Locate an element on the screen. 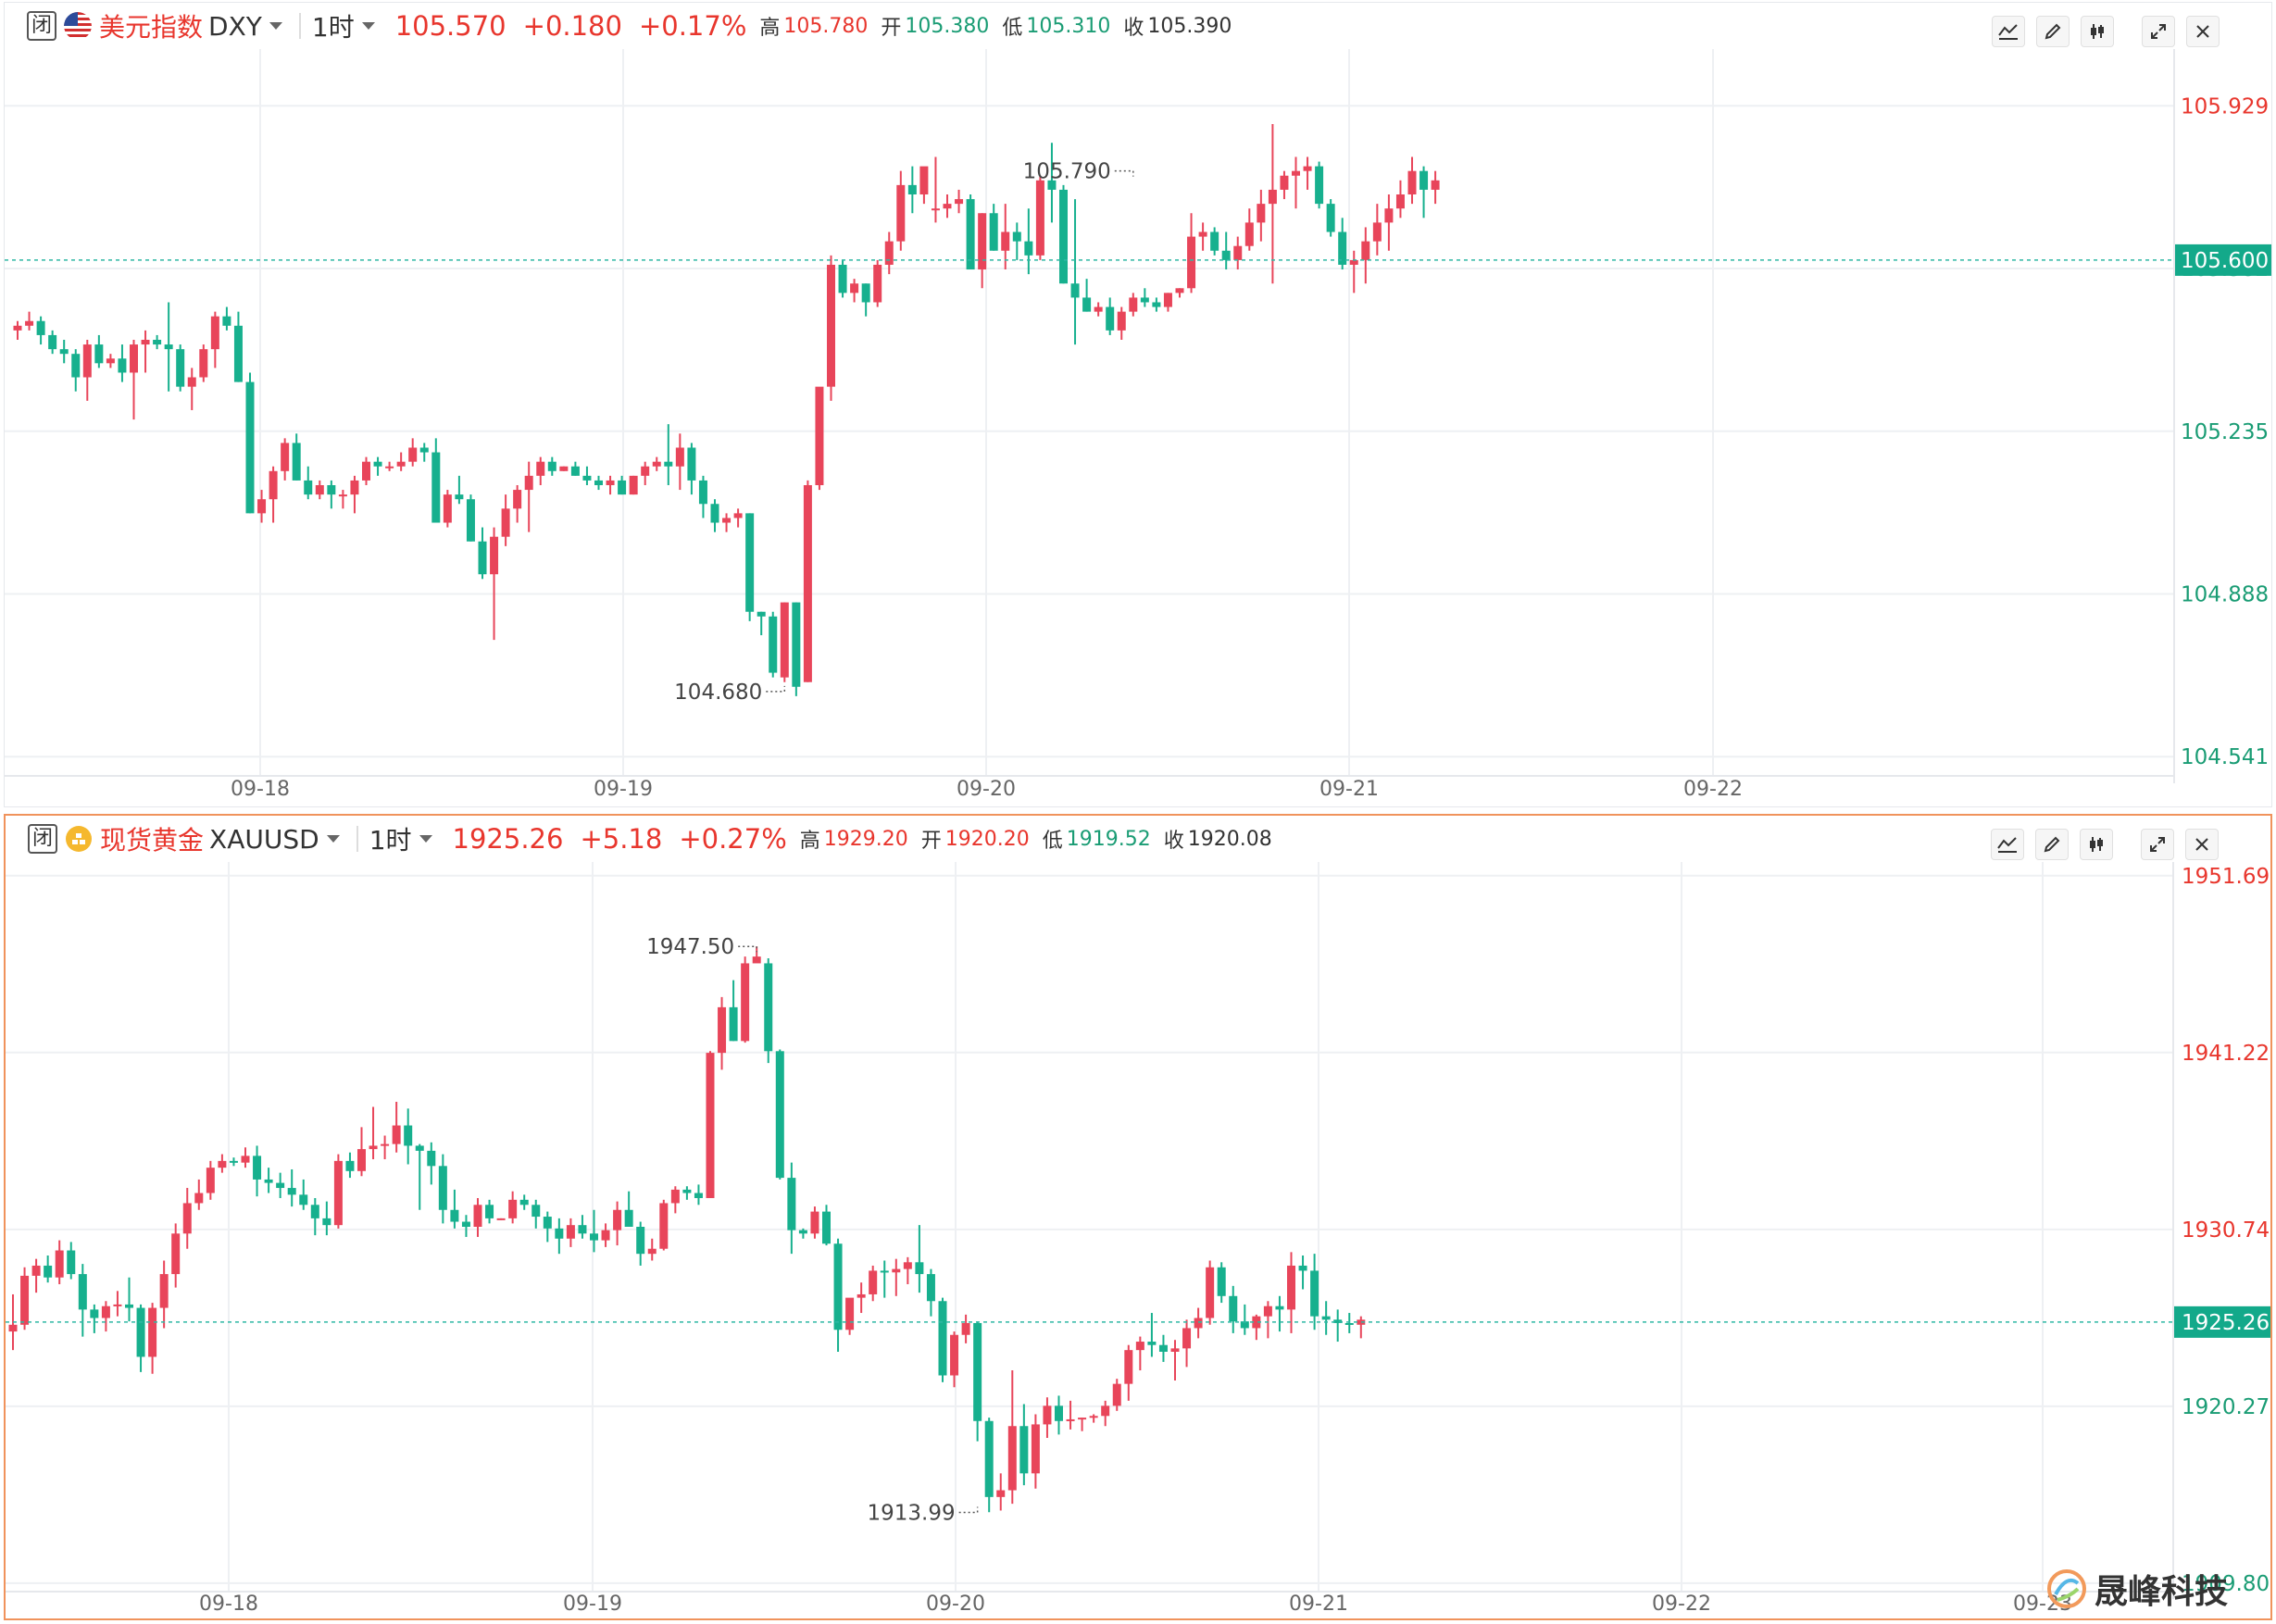  instrument-name: 现货黄金 is located at coordinates (152, 840).